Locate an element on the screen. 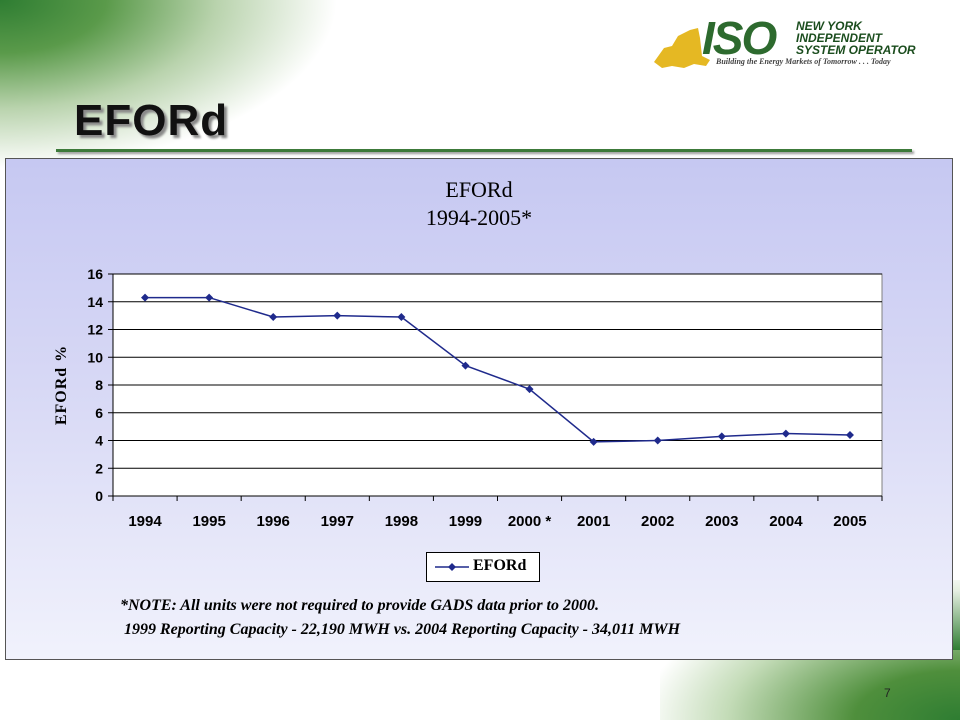 The width and height of the screenshot is (960, 720). x-tick-label: 1997 is located at coordinates (337, 521).